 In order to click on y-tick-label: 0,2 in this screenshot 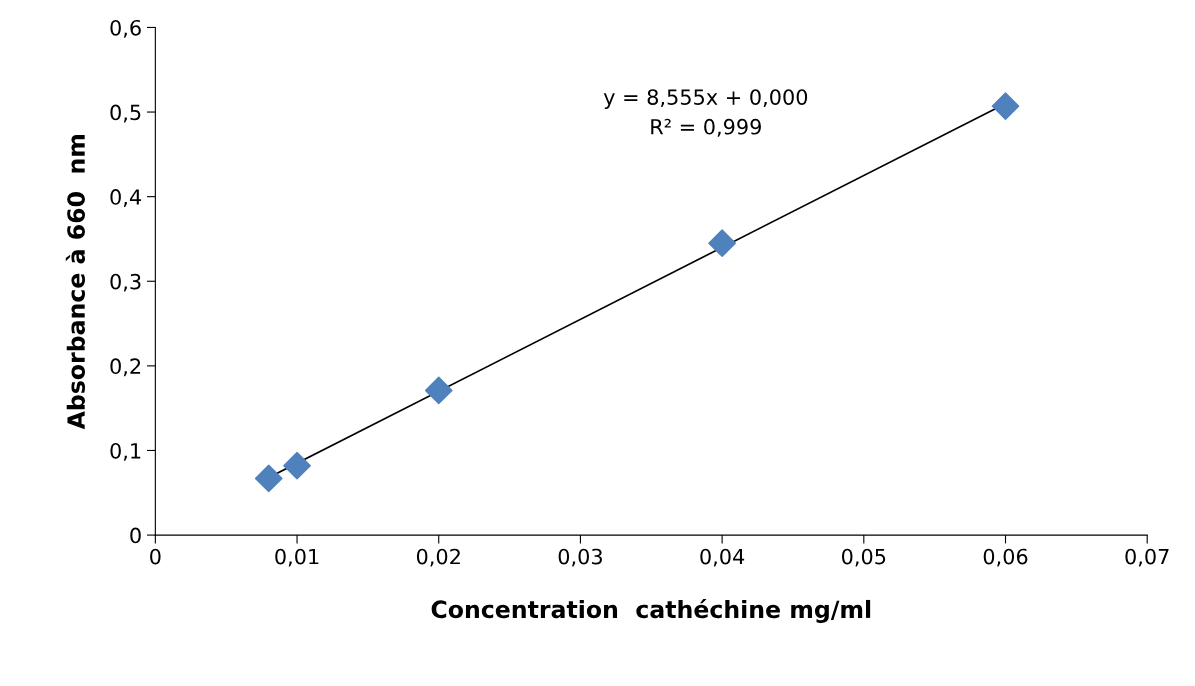, I will do `click(125, 367)`.